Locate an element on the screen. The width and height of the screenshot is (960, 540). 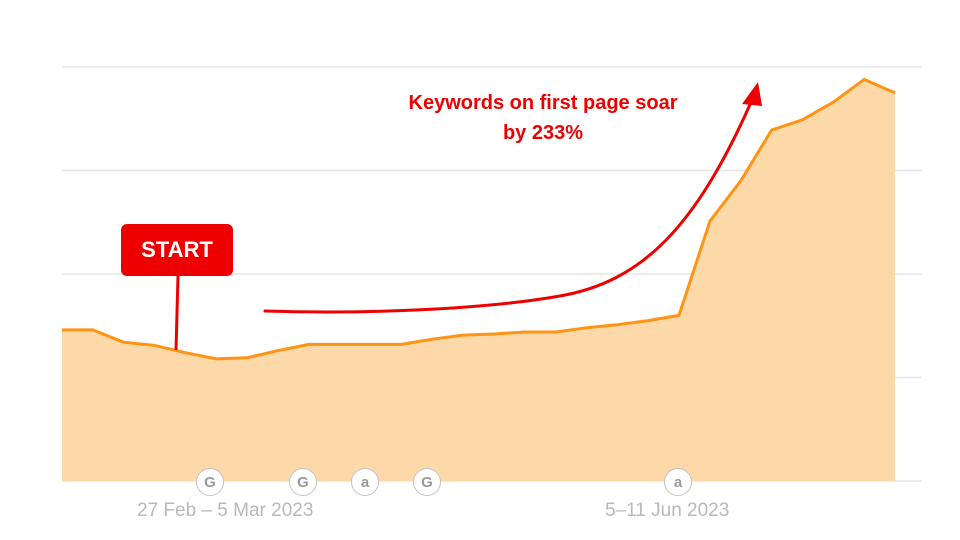
x-tick-label: 27 Feb – 5 Mar 2023 is located at coordinates (225, 510).